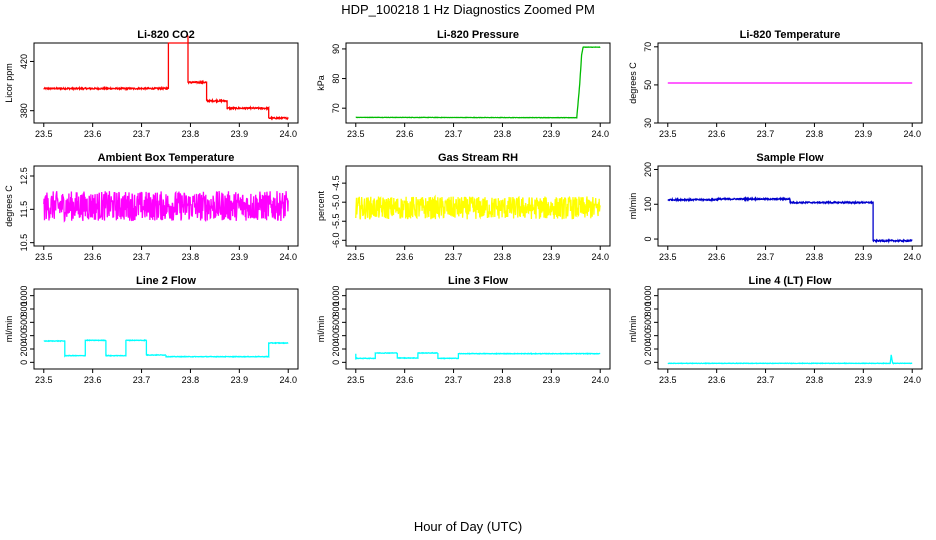  What do you see at coordinates (478, 281) in the screenshot?
I see `panel-title: Line 3 Flow` at bounding box center [478, 281].